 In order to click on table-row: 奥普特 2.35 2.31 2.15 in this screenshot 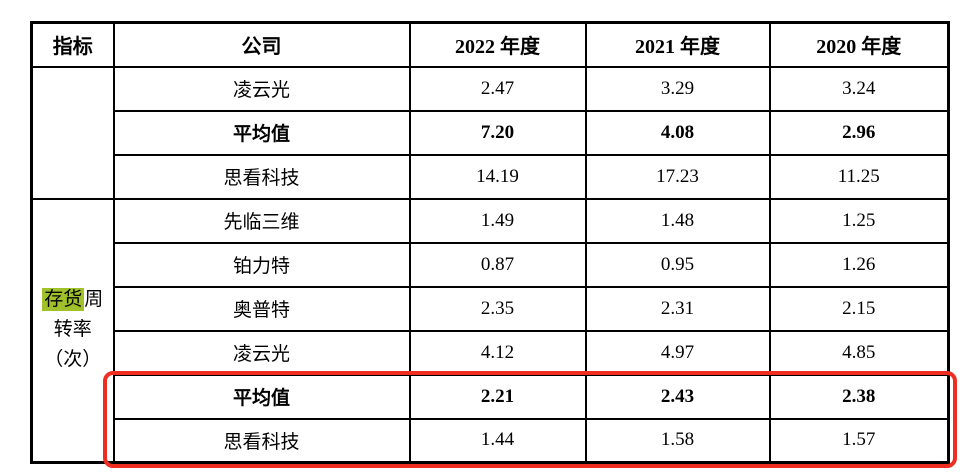, I will do `click(491, 308)`.